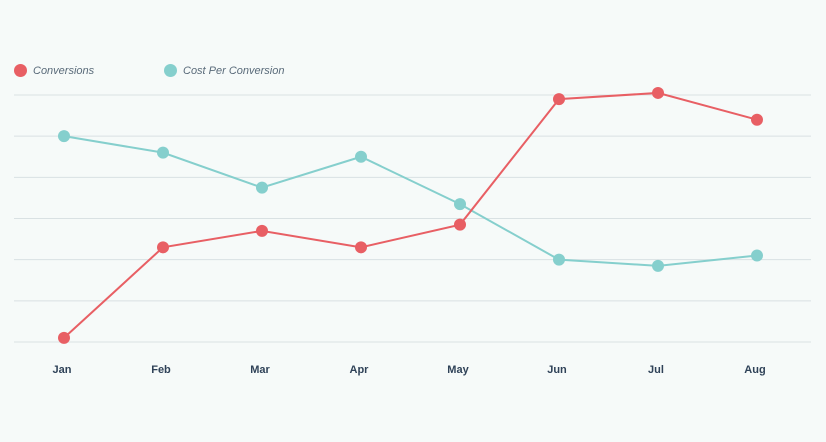 The height and width of the screenshot is (442, 826). What do you see at coordinates (260, 370) in the screenshot?
I see `x-tick-label: Mar` at bounding box center [260, 370].